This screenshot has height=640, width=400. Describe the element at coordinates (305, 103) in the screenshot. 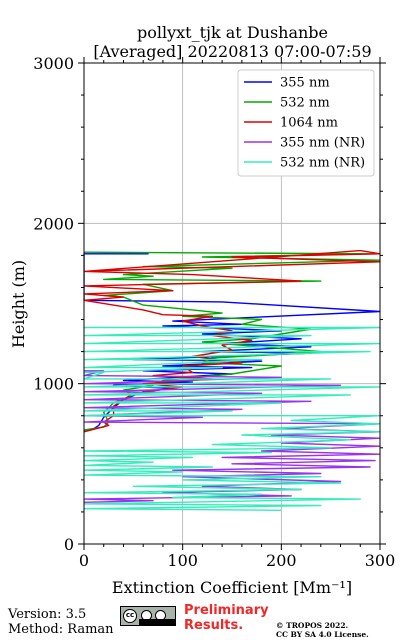

I see `legend-label: 532 nm` at that location.